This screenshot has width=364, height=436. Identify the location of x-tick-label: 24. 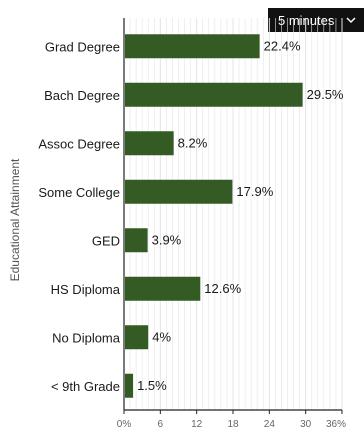
(270, 424).